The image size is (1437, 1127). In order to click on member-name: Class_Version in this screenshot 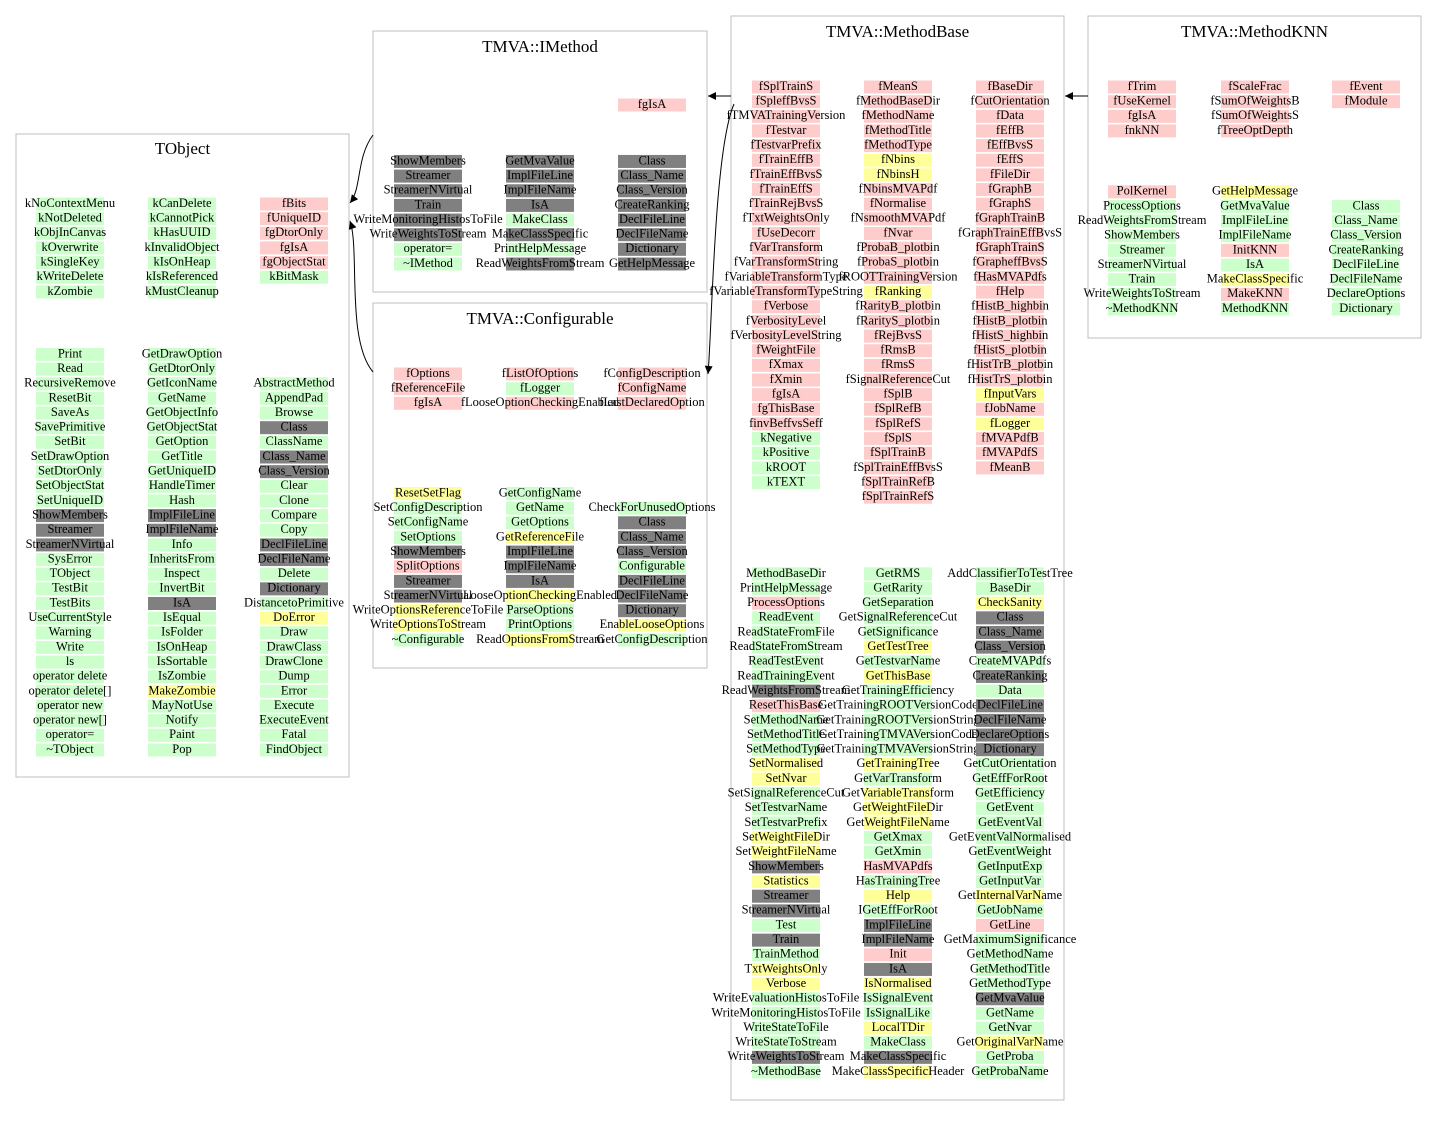, I will do `click(652, 551)`.